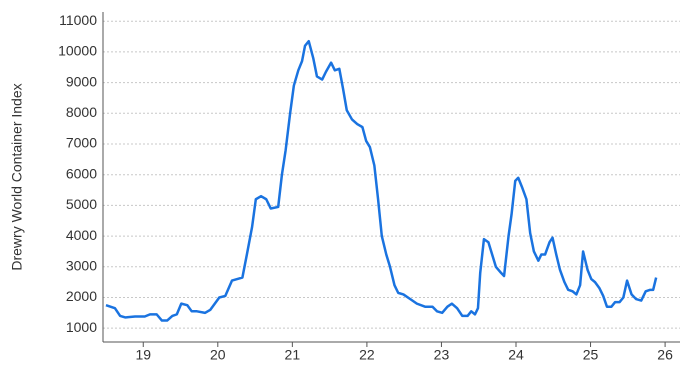 The image size is (688, 365). What do you see at coordinates (367, 355) in the screenshot?
I see `x-tick-label: 22` at bounding box center [367, 355].